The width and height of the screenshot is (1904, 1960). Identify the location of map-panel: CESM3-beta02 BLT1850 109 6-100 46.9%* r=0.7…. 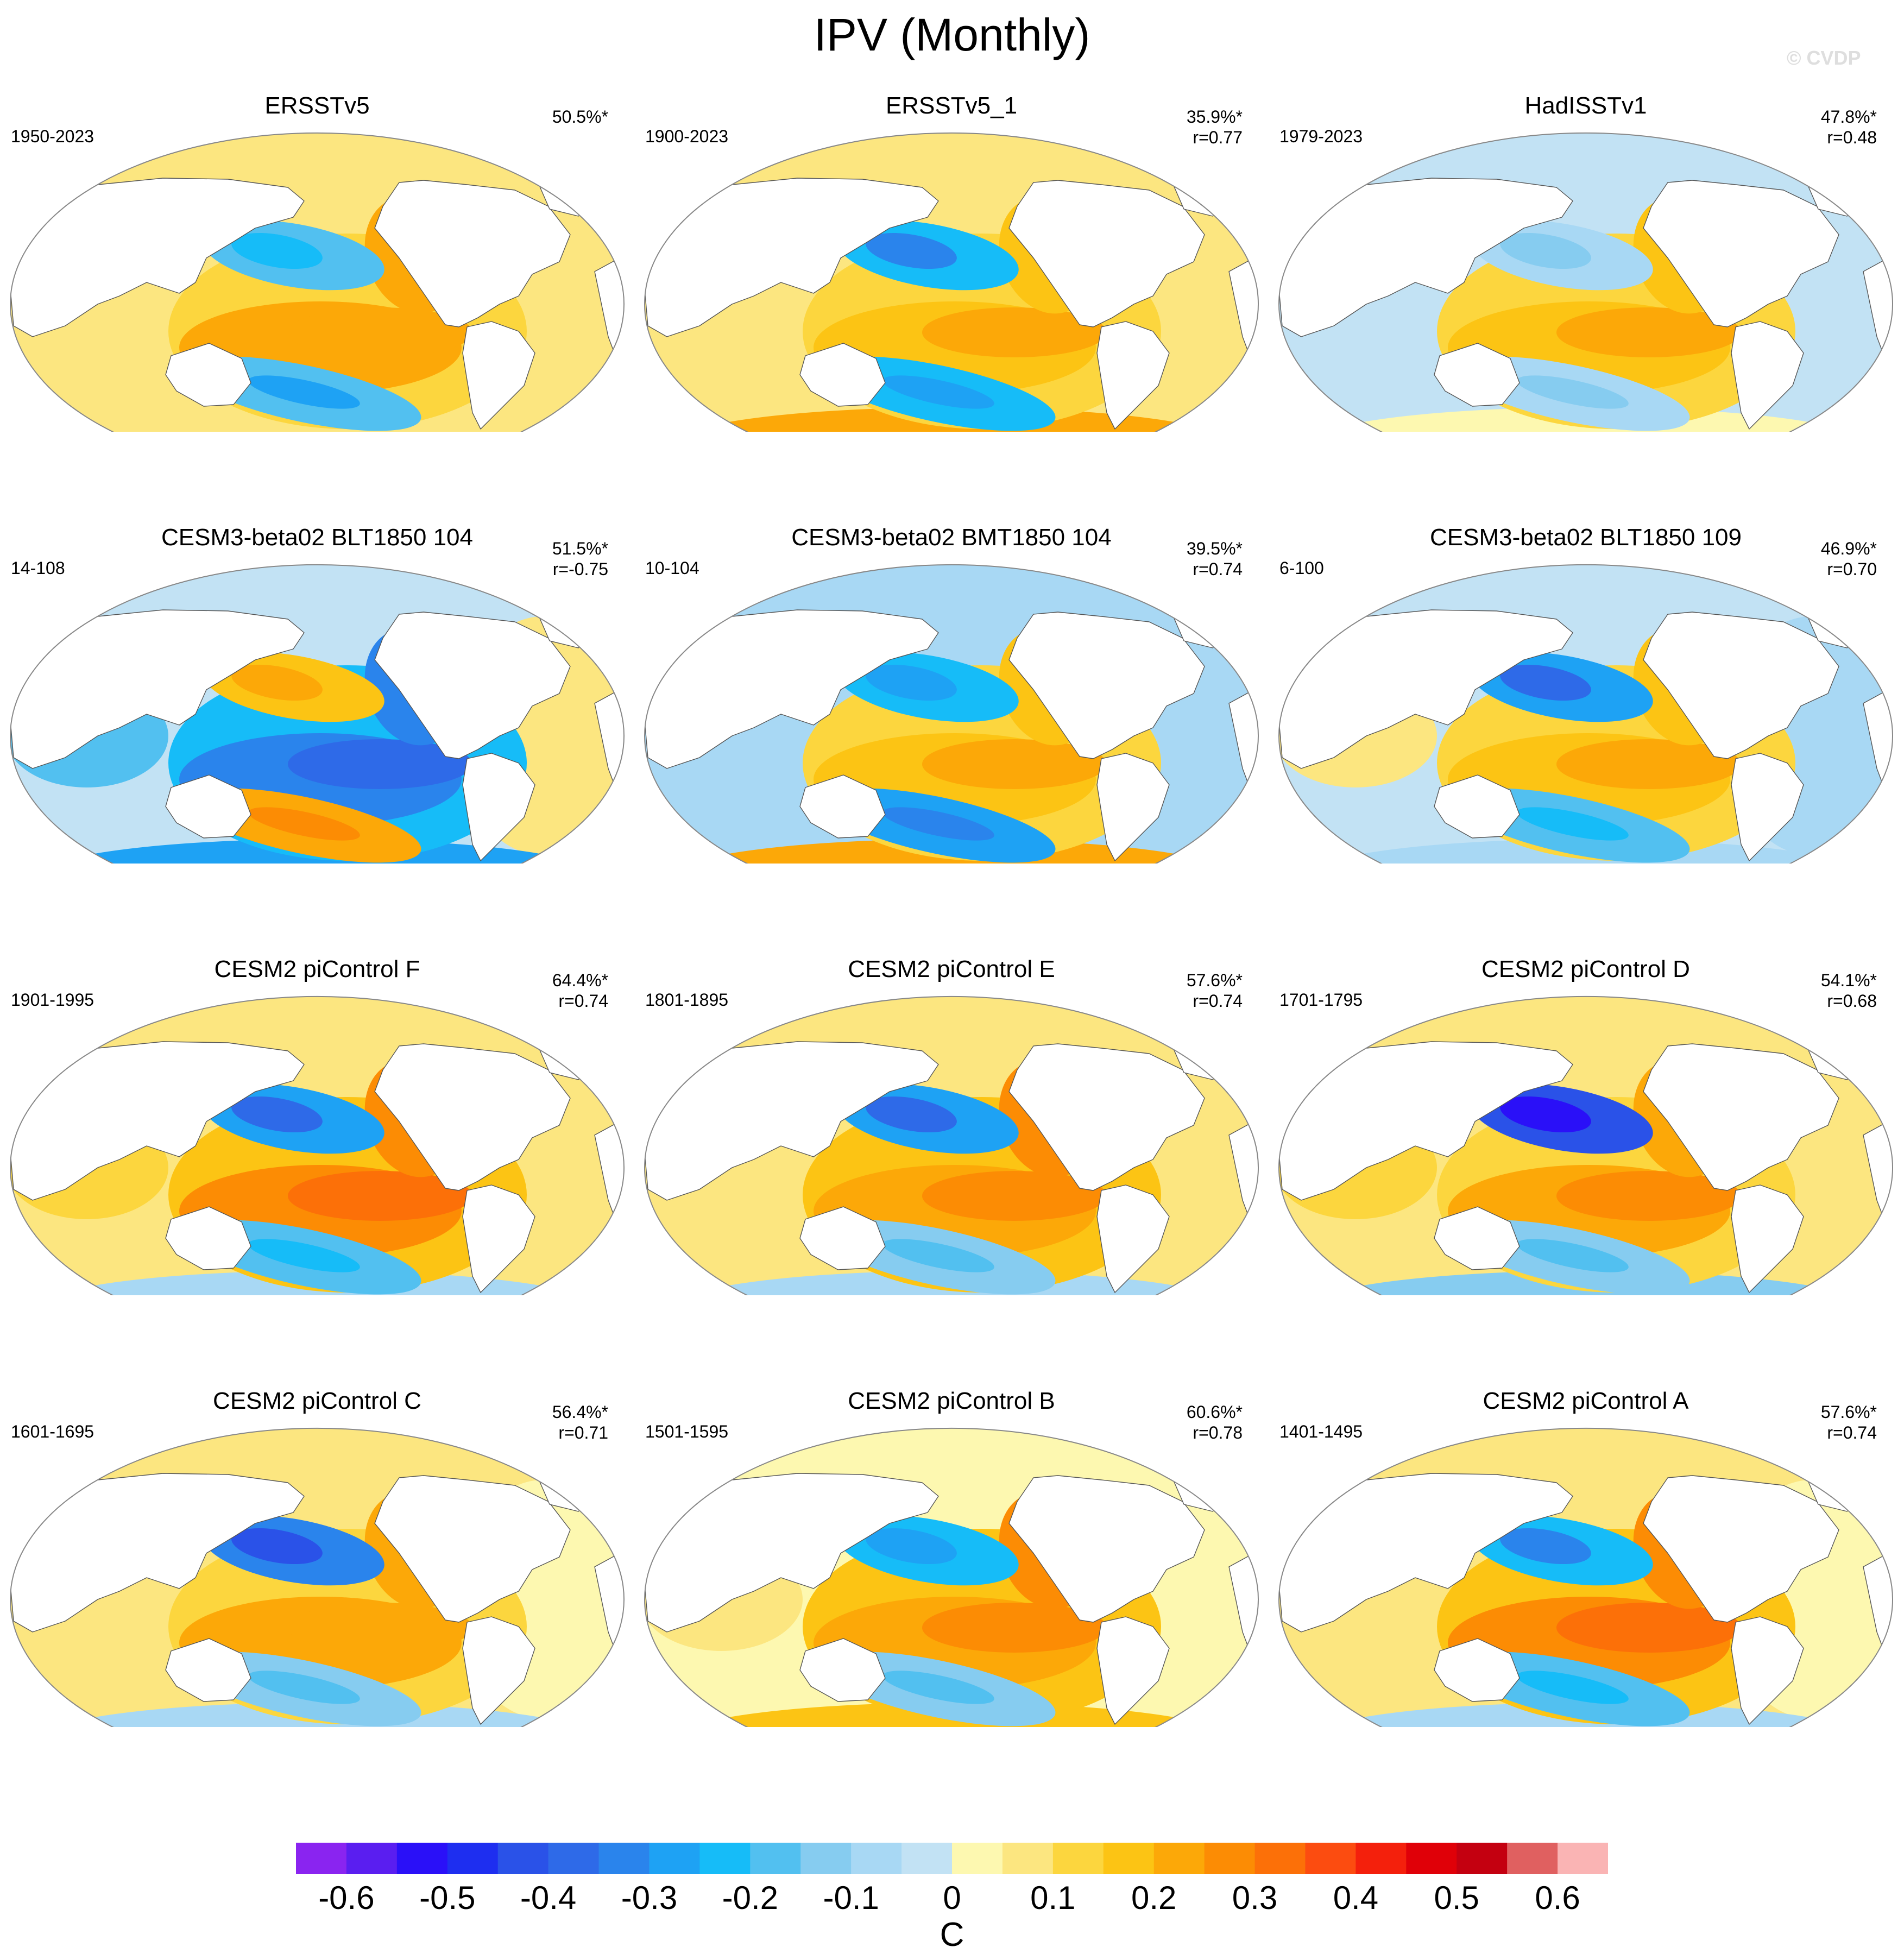
(1586, 648).